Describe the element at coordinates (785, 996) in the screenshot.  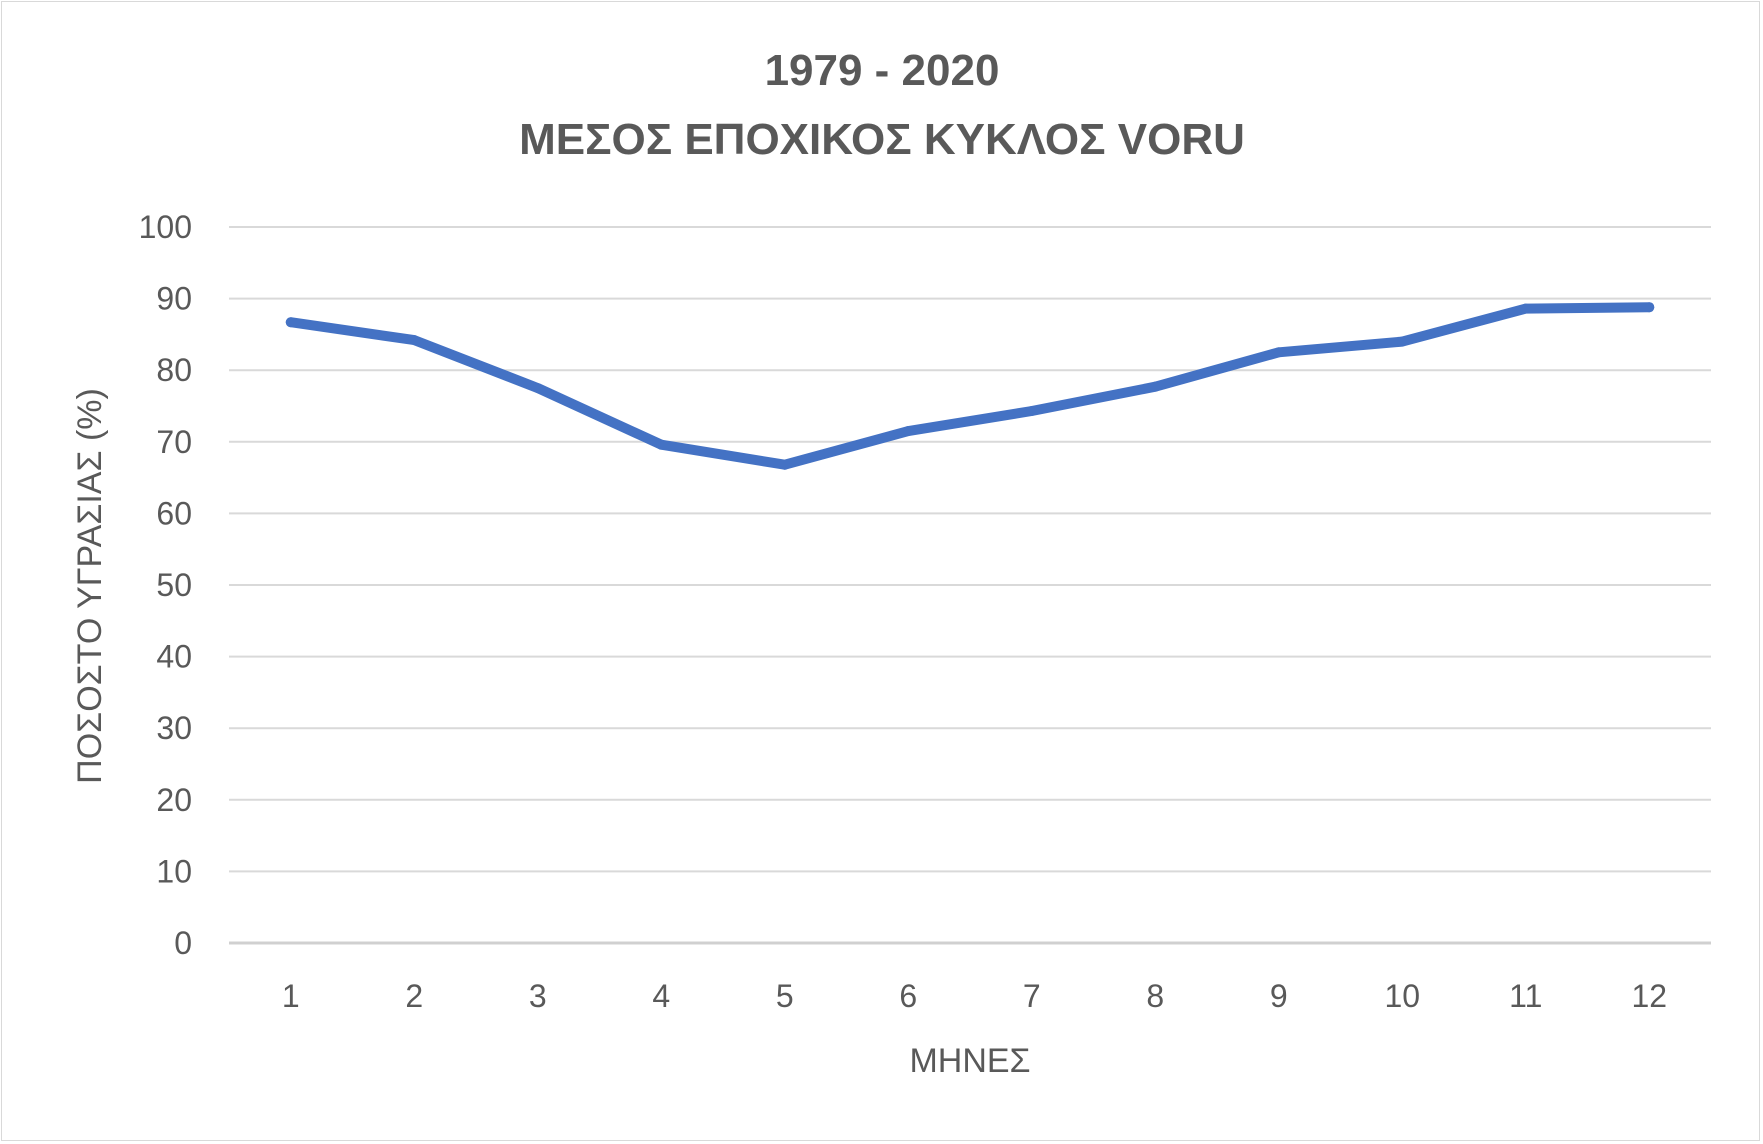
I see `x-tick-label: 5` at that location.